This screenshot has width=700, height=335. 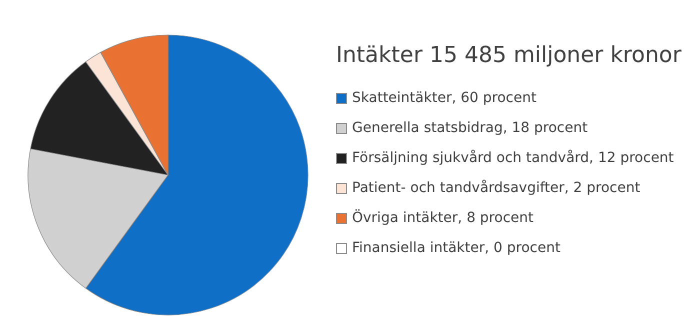 What do you see at coordinates (444, 98) in the screenshot?
I see `legend-label: Skatteintäkter, 60 procent` at bounding box center [444, 98].